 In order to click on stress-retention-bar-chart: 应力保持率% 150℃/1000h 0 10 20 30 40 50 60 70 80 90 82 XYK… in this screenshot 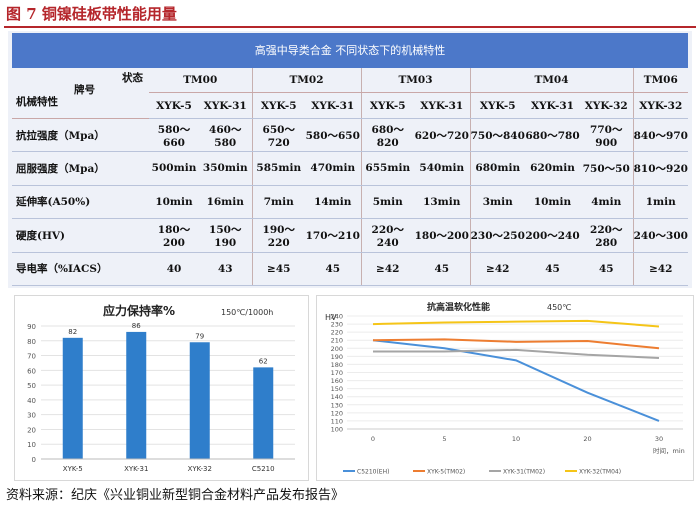, I will do `click(161, 388)`.